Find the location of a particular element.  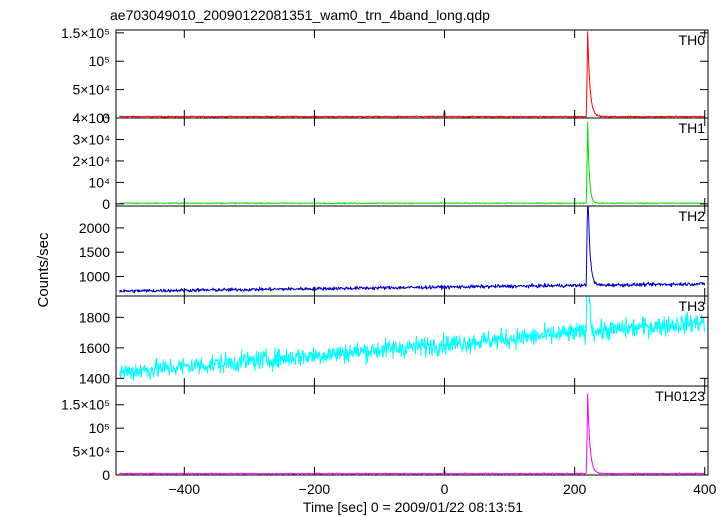

series-line-th2 is located at coordinates (412, 249).